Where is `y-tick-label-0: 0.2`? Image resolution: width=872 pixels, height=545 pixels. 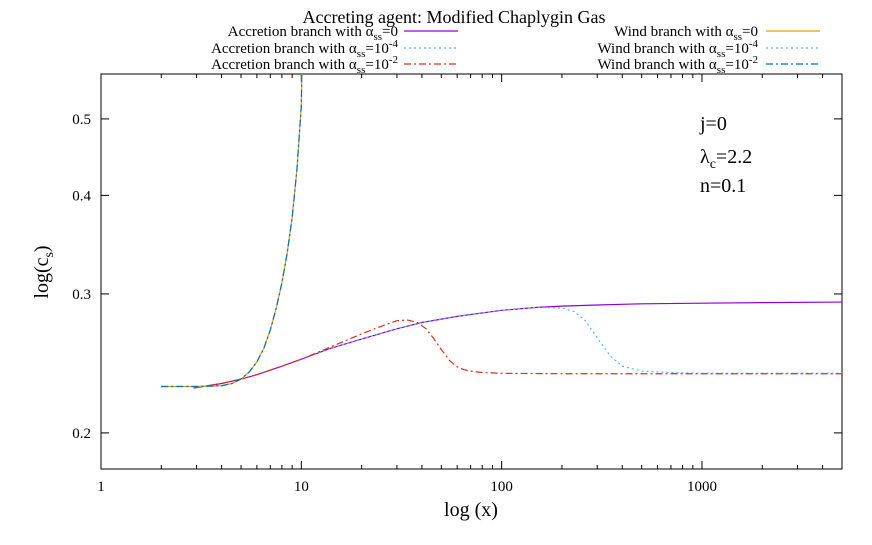
y-tick-label-0: 0.2 is located at coordinates (81, 434).